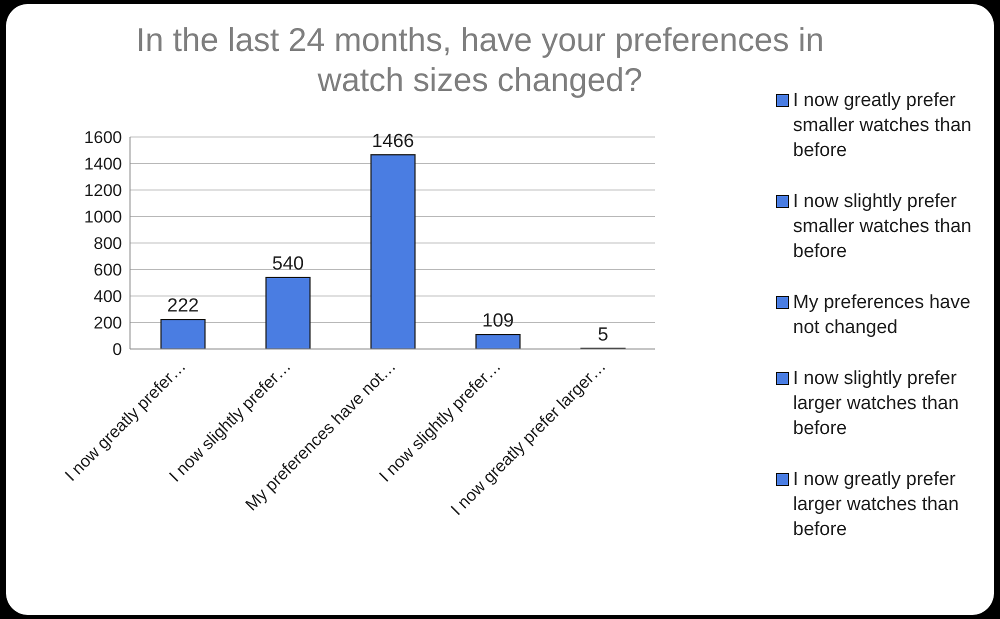 This screenshot has height=619, width=1000. Describe the element at coordinates (603, 335) in the screenshot. I see `data-label: 5` at that location.